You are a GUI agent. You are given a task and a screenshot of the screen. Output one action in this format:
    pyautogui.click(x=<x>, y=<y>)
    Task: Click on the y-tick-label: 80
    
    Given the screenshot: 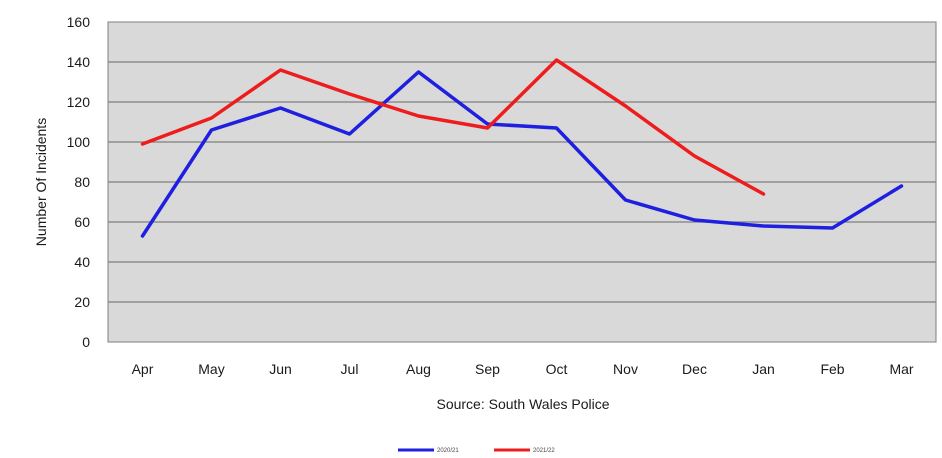 What is the action you would take?
    pyautogui.click(x=82, y=182)
    